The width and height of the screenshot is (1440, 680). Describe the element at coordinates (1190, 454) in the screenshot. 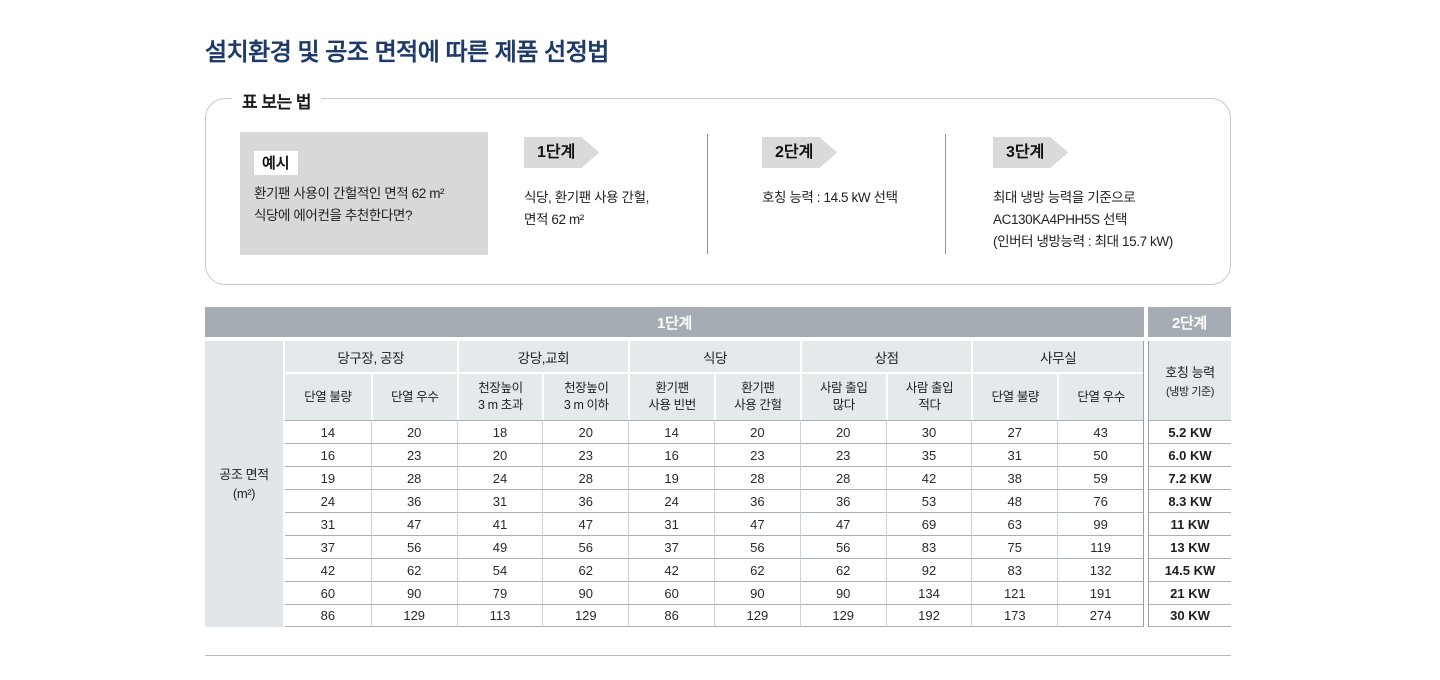

I see `capacity-r2: 6.0 KW` at that location.